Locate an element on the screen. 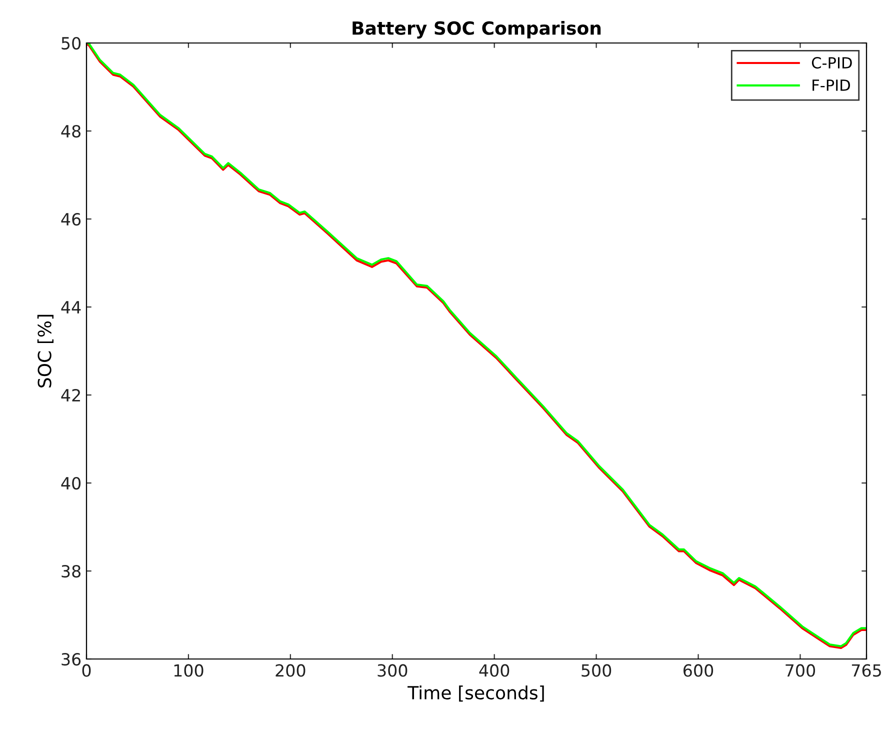 The width and height of the screenshot is (888, 740). x-tick-label: 765 is located at coordinates (866, 670).